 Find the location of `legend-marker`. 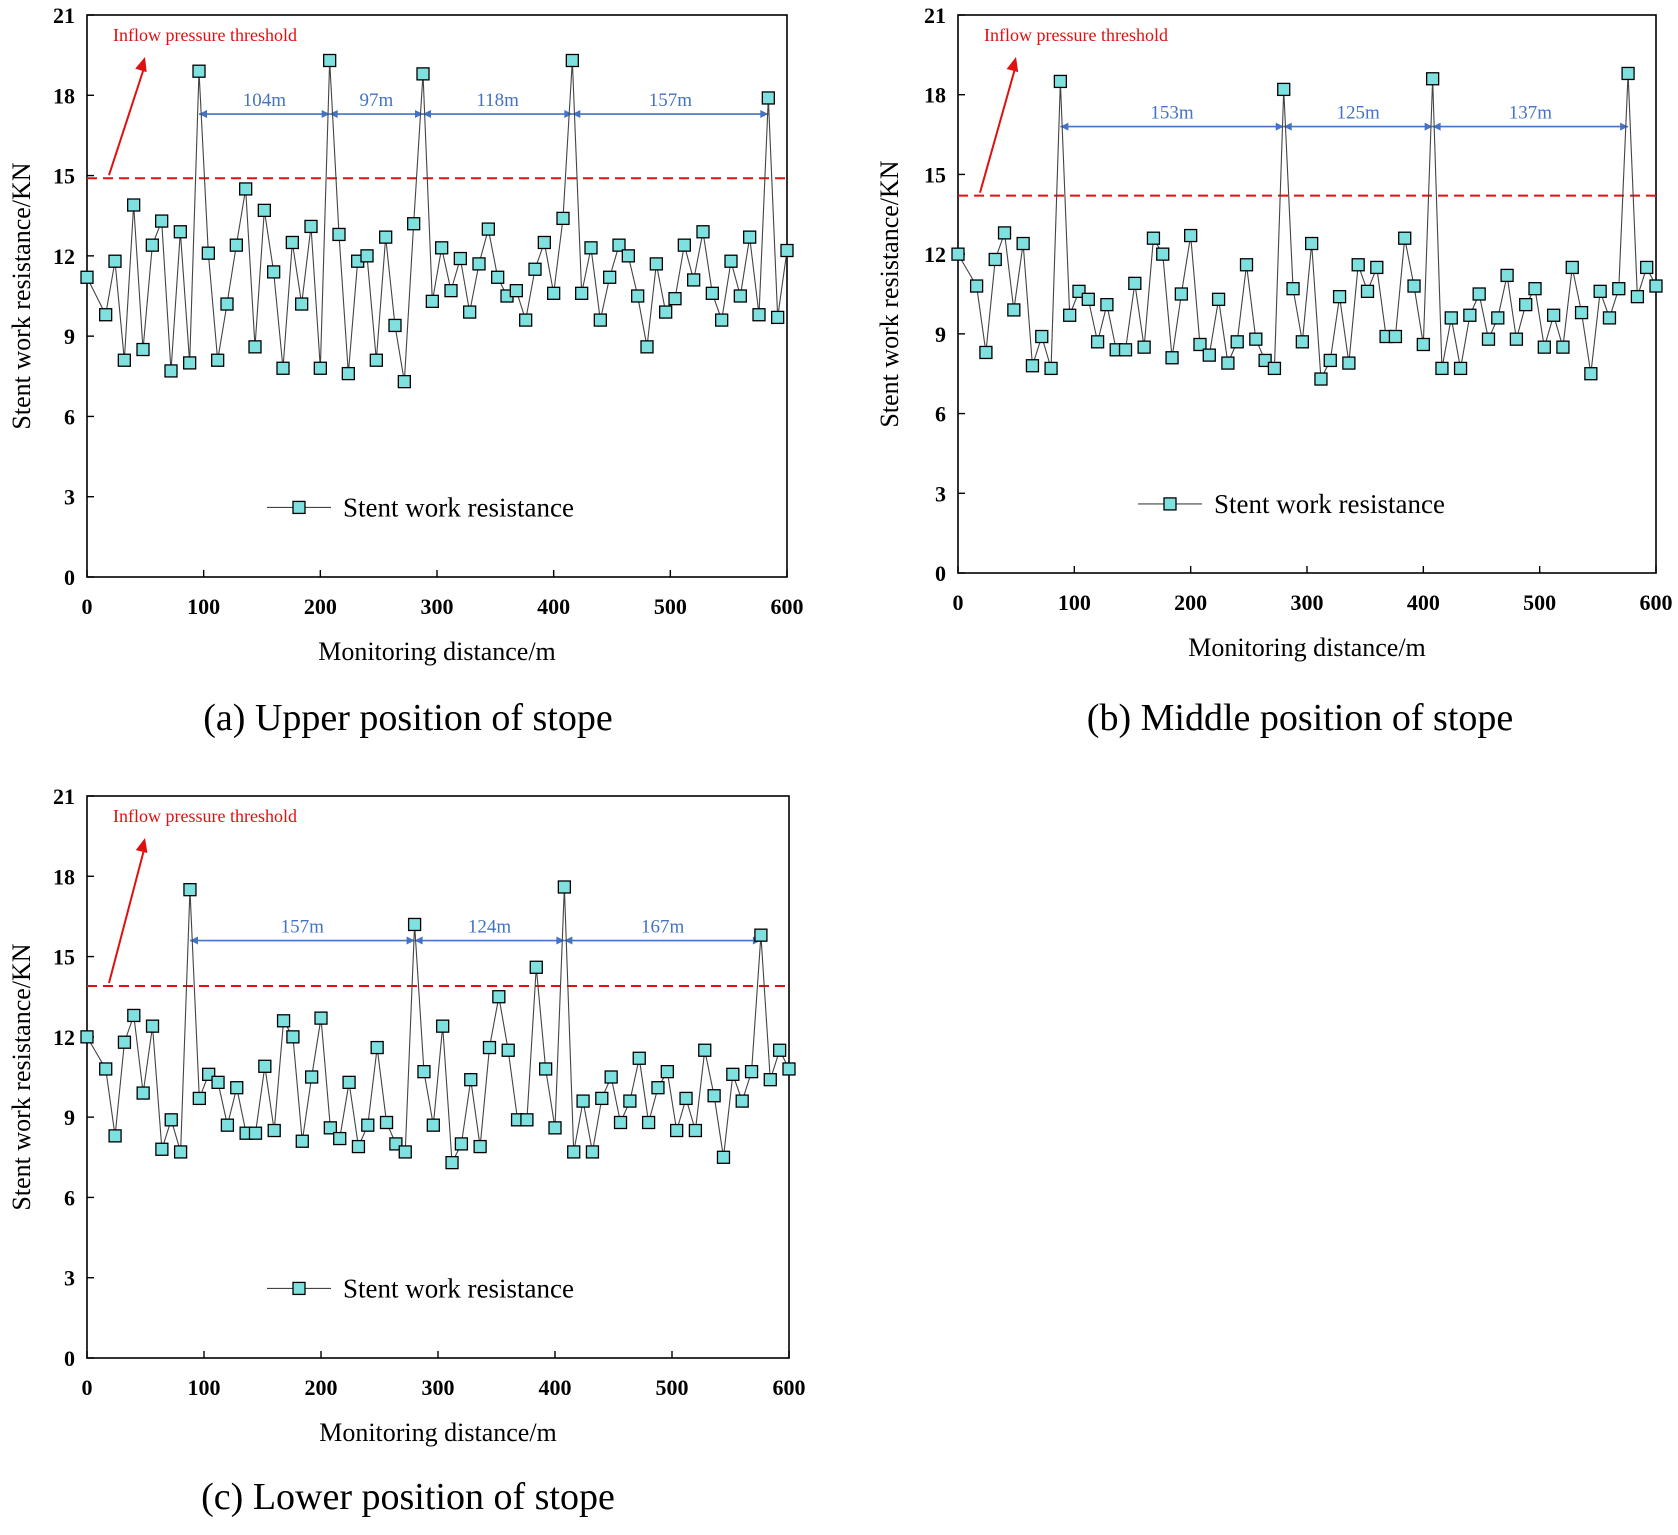

legend-marker is located at coordinates (299, 507).